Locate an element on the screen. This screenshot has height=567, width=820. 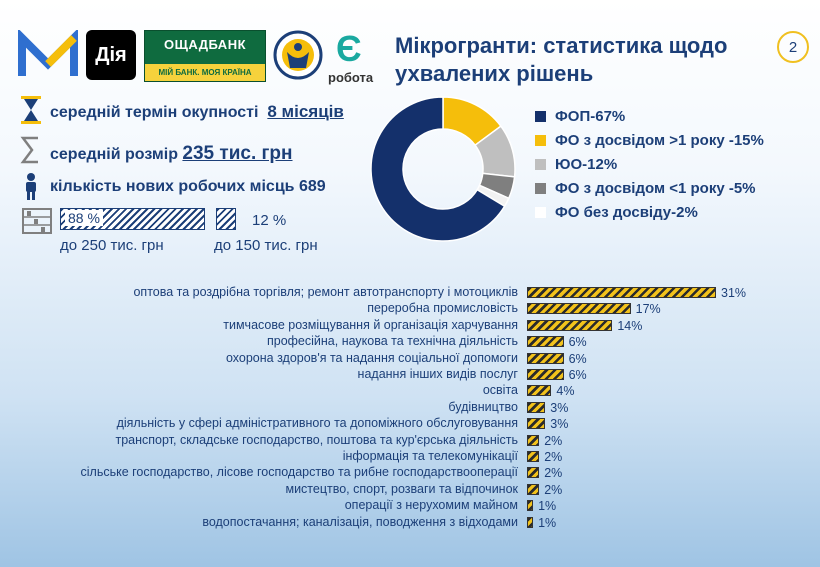
share-small-bar is located at coordinates (226, 219).